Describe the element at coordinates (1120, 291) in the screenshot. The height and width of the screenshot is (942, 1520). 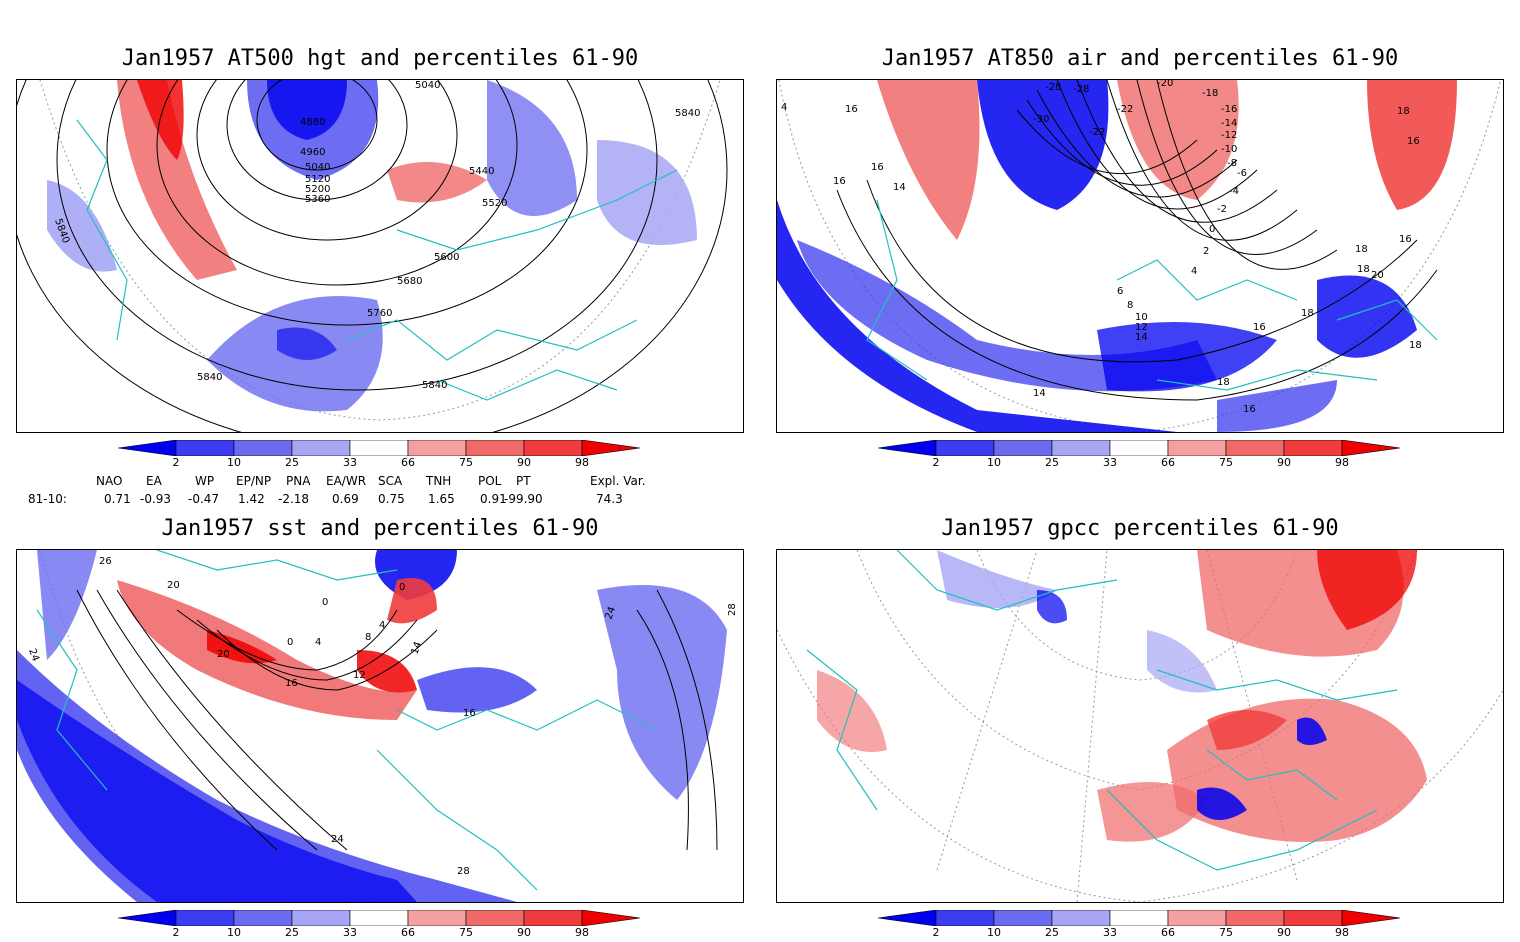
I see `contour-label: 6` at that location.